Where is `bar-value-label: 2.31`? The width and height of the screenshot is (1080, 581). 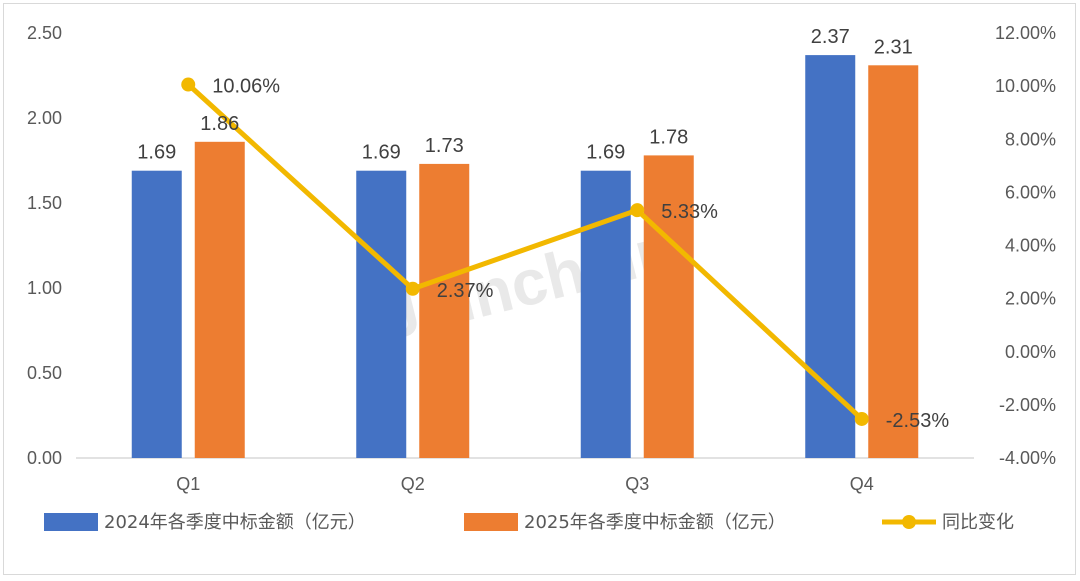 bar-value-label: 2.31 is located at coordinates (893, 47).